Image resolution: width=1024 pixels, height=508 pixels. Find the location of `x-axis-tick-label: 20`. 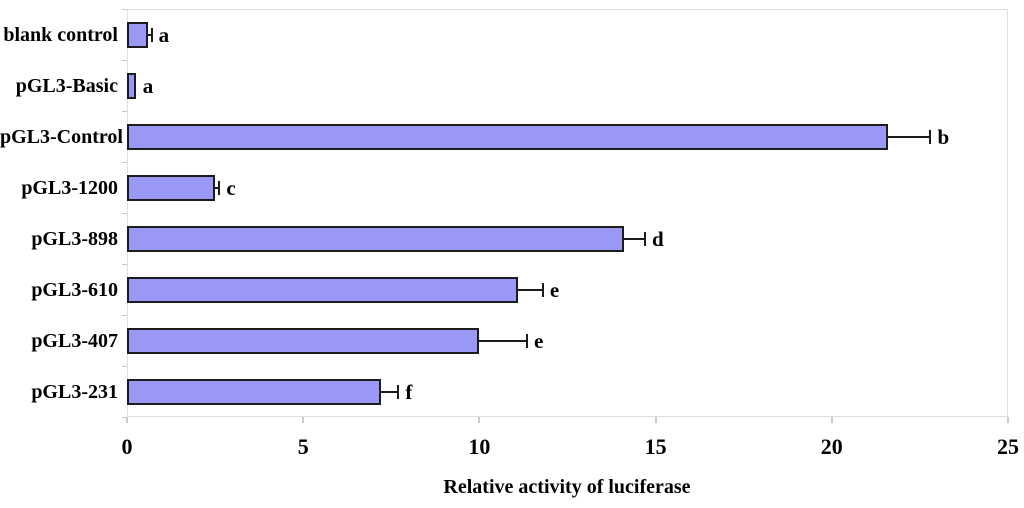

x-axis-tick-label: 20 is located at coordinates (831, 446).